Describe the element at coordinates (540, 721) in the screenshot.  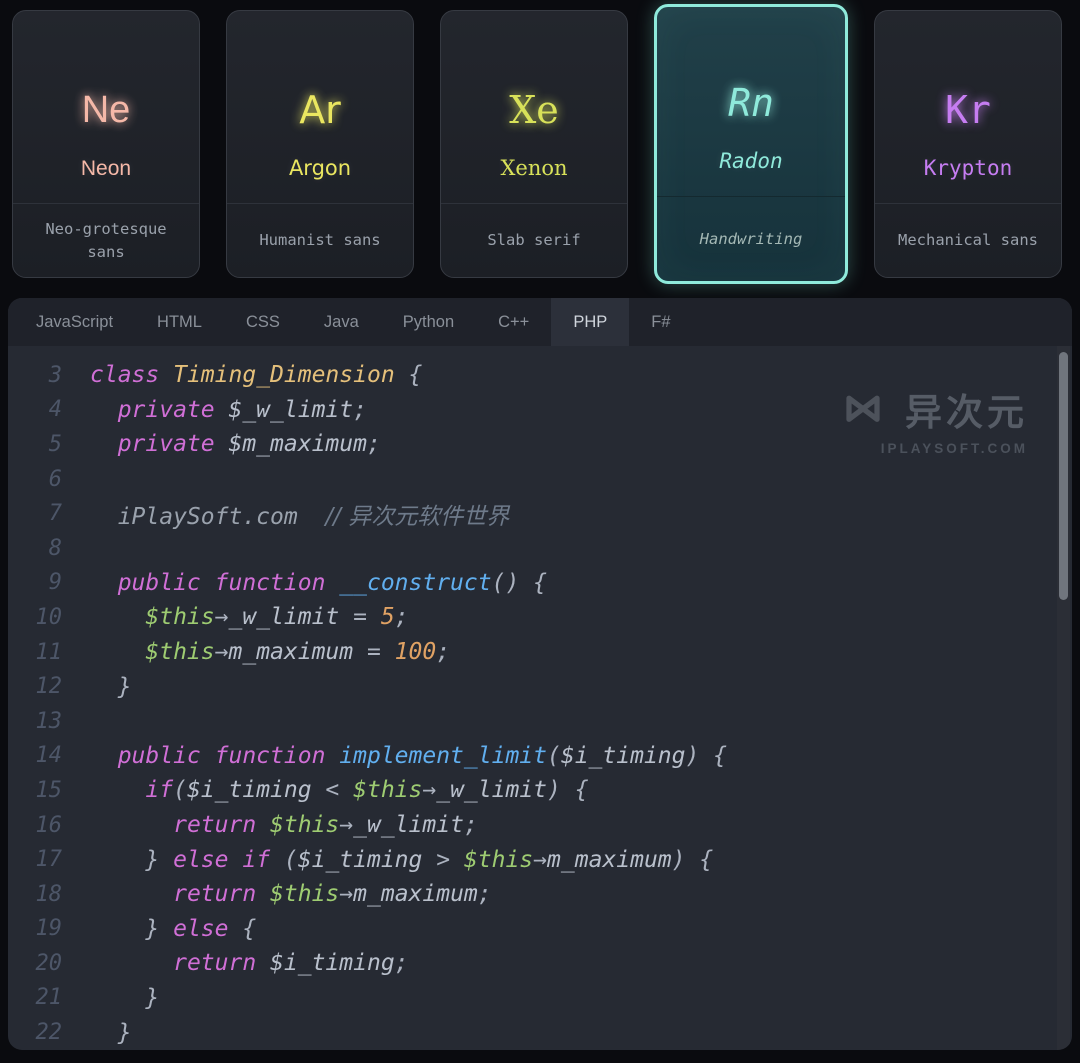
I see `code-line: 13` at that location.